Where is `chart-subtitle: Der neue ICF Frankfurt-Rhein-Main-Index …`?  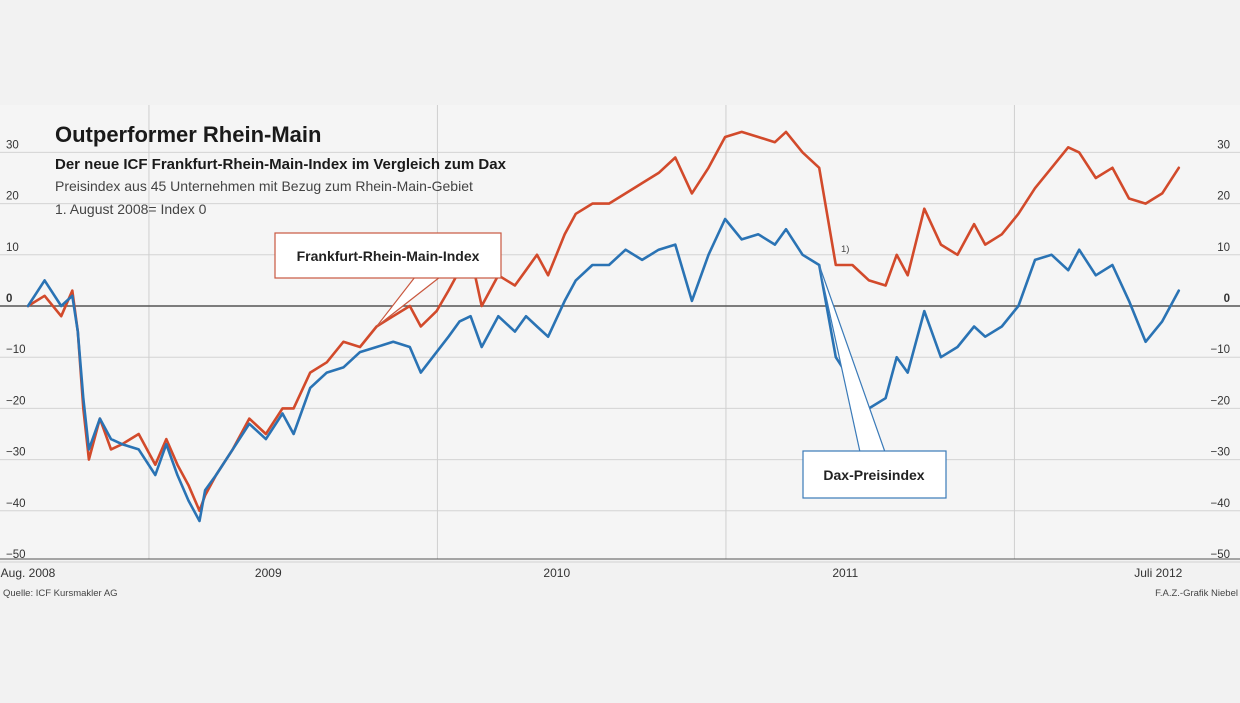
chart-subtitle: Der neue ICF Frankfurt-Rhein-Main-Index … is located at coordinates (281, 164).